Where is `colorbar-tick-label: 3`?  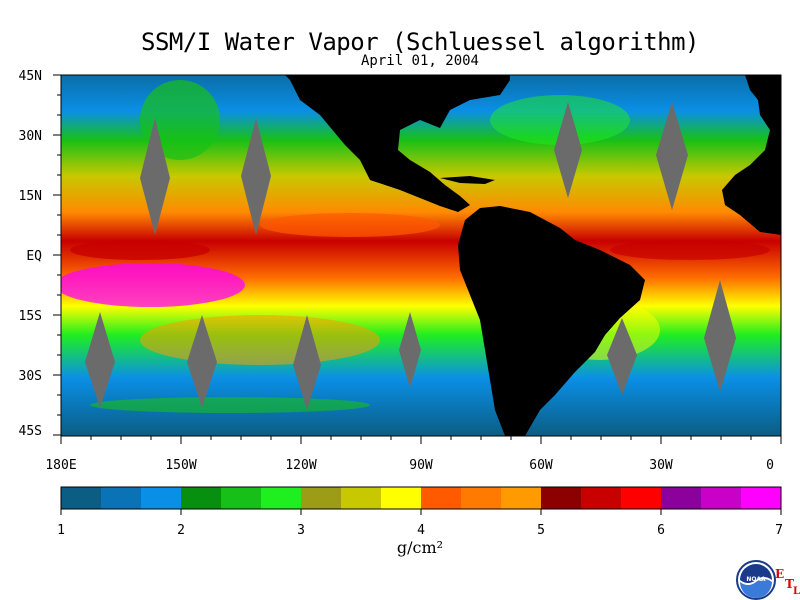 colorbar-tick-label: 3 is located at coordinates (301, 530).